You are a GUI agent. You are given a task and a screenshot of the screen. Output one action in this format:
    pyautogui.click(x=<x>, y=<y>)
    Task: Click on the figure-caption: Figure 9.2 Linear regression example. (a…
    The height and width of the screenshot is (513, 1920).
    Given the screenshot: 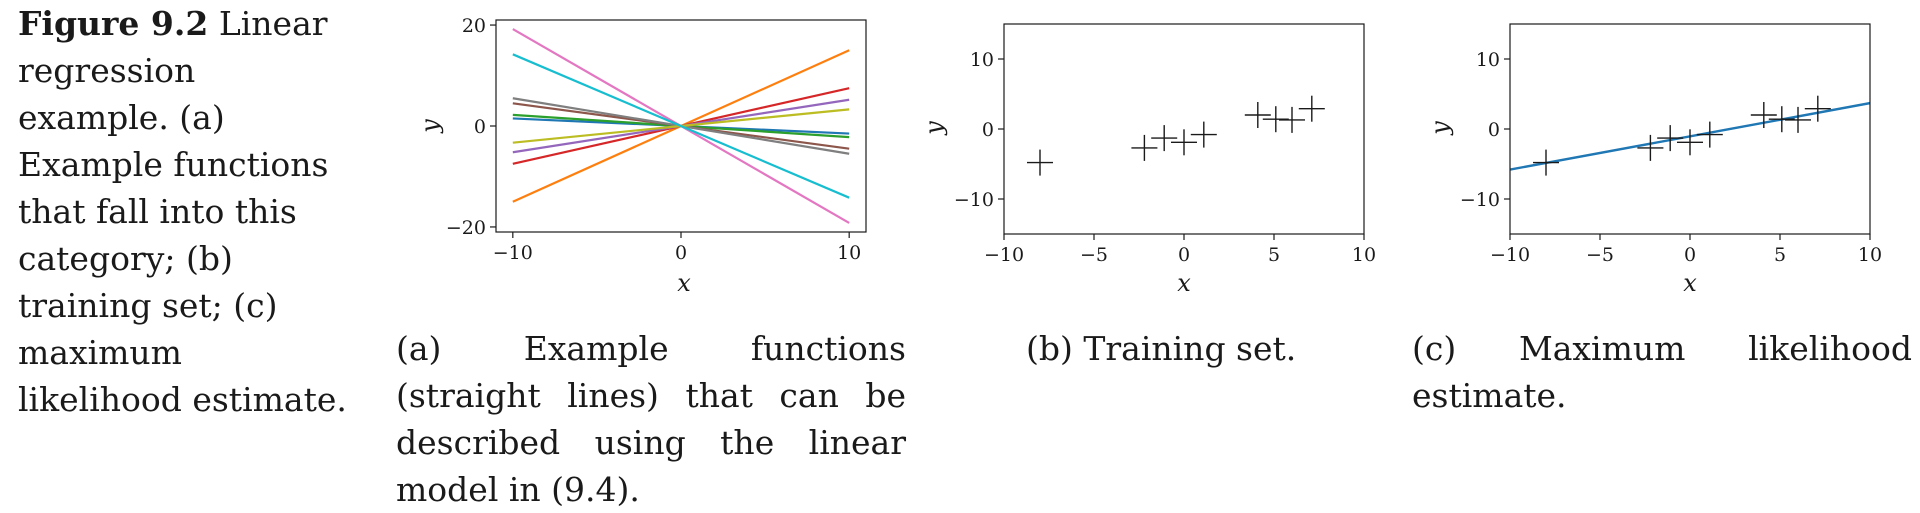 What is the action you would take?
    pyautogui.click(x=183, y=211)
    